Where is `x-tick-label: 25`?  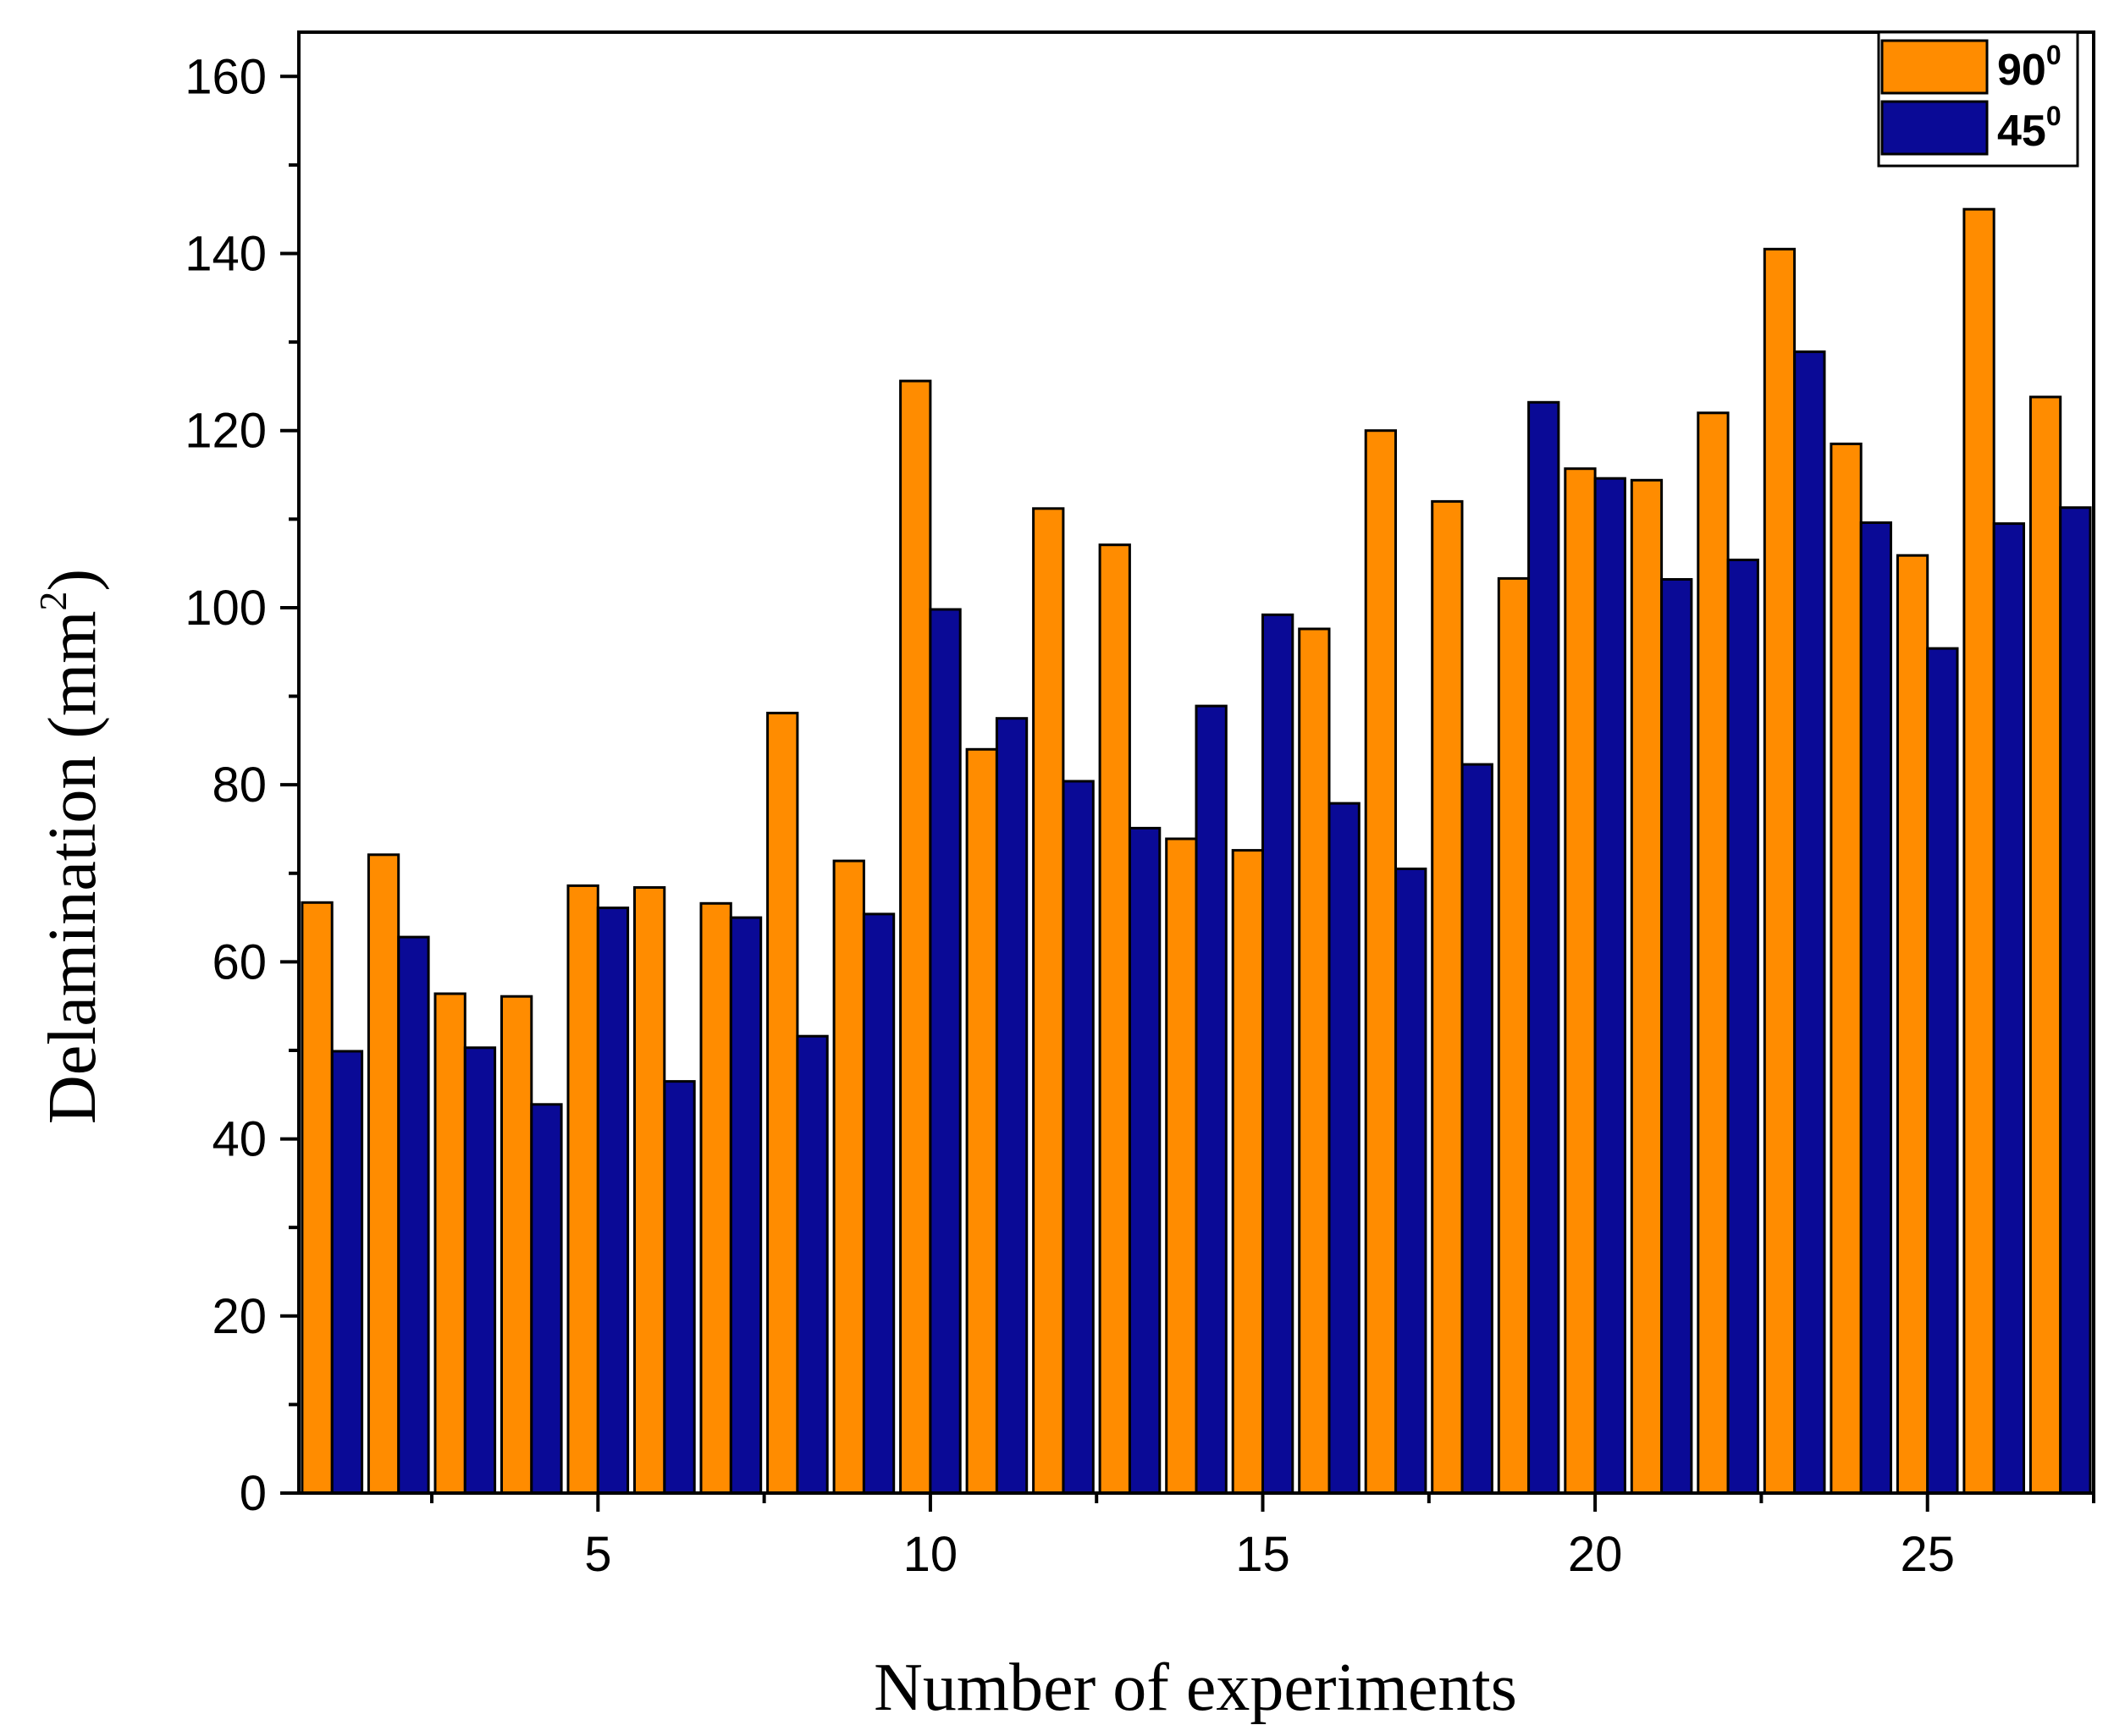
x-tick-label: 25 is located at coordinates (1927, 1554).